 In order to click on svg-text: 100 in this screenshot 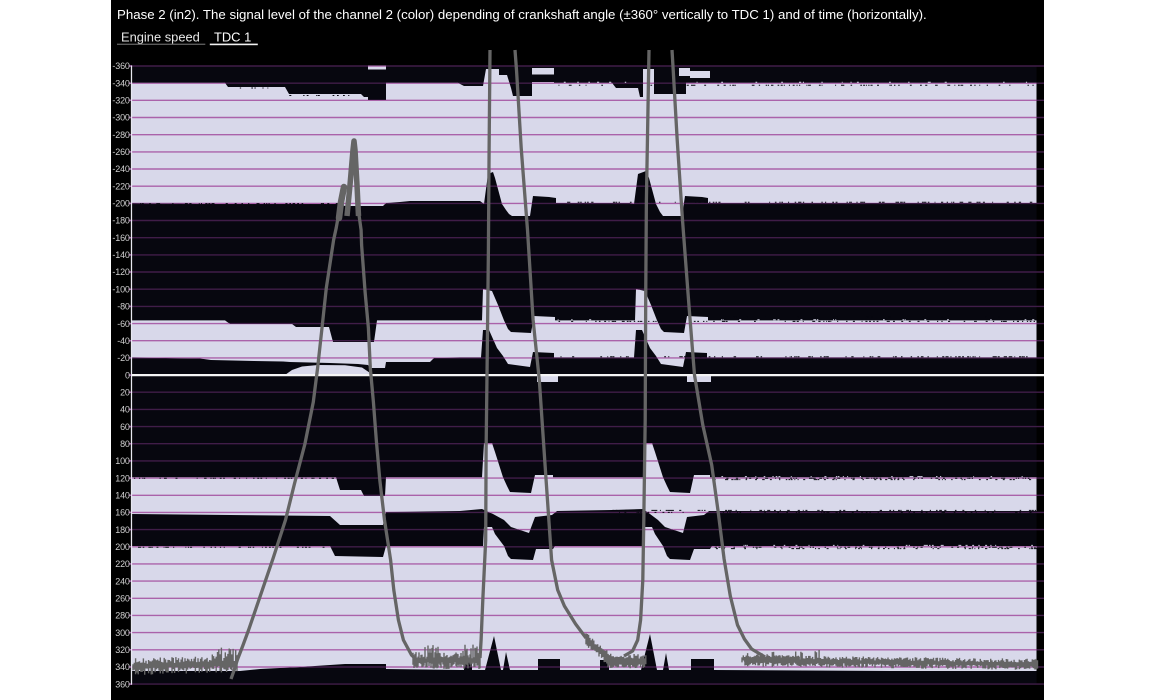, I will do `click(122, 461)`.